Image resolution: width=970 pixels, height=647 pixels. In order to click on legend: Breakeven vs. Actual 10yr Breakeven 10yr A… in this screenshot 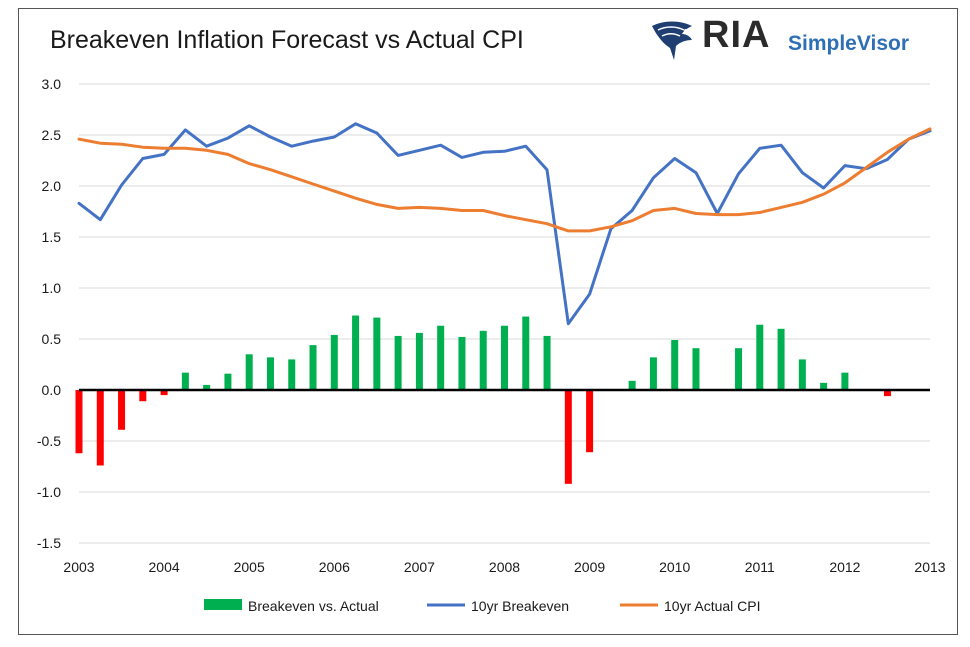, I will do `click(482, 606)`.